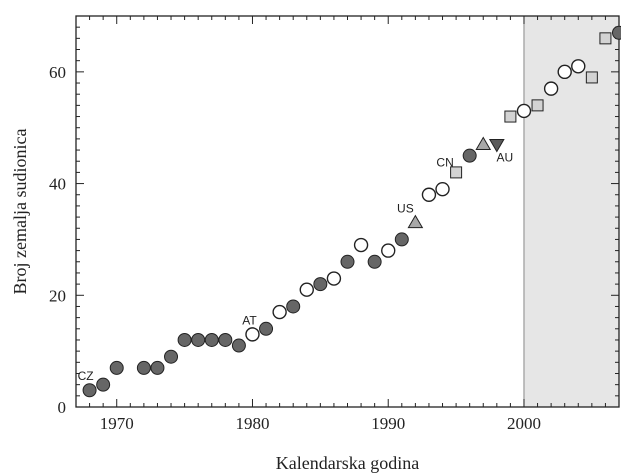 This screenshot has height=475, width=621. Describe the element at coordinates (388, 423) in the screenshot. I see `x-tick-label: 1990` at that location.